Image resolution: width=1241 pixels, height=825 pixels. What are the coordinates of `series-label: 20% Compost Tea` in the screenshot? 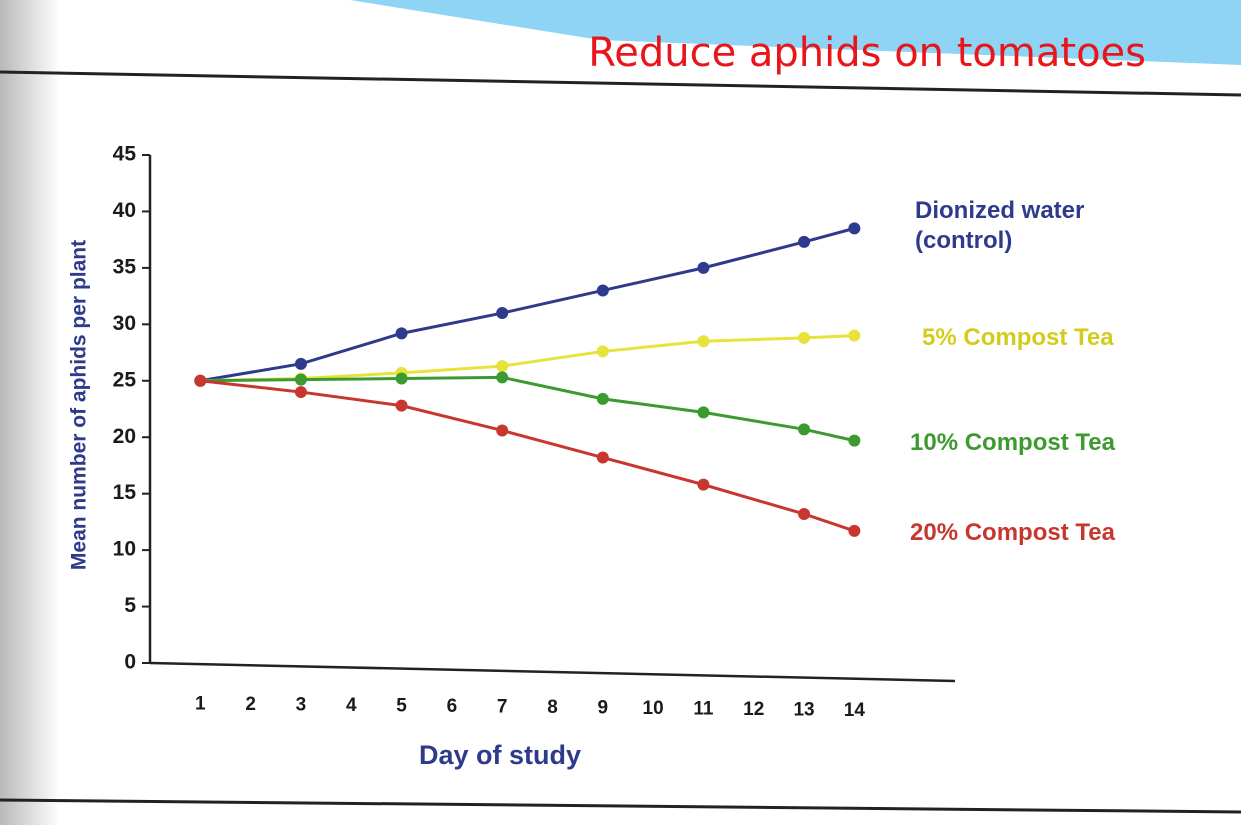 It's located at (1012, 532).